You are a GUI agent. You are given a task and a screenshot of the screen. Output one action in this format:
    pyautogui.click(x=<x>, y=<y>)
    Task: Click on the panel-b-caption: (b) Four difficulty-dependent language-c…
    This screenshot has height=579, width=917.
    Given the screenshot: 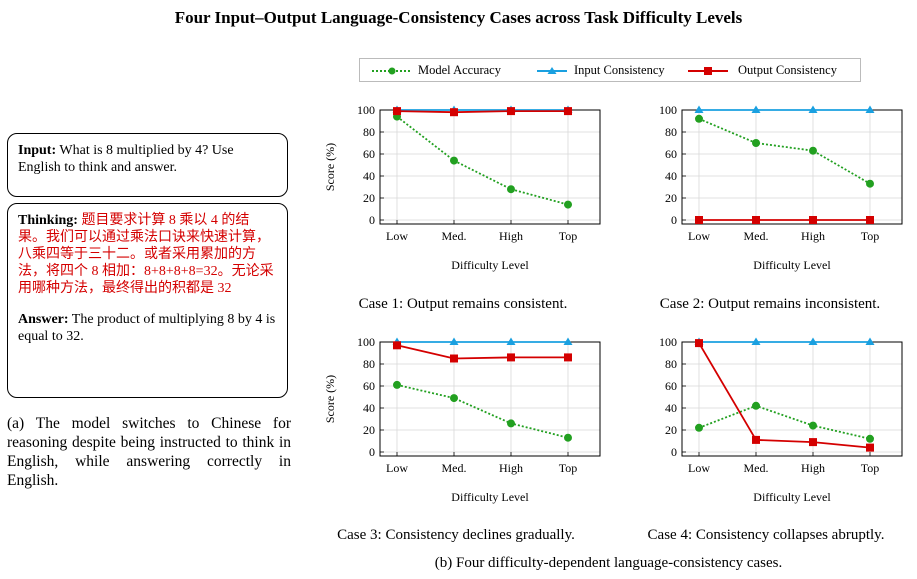 What is the action you would take?
    pyautogui.click(x=608, y=563)
    